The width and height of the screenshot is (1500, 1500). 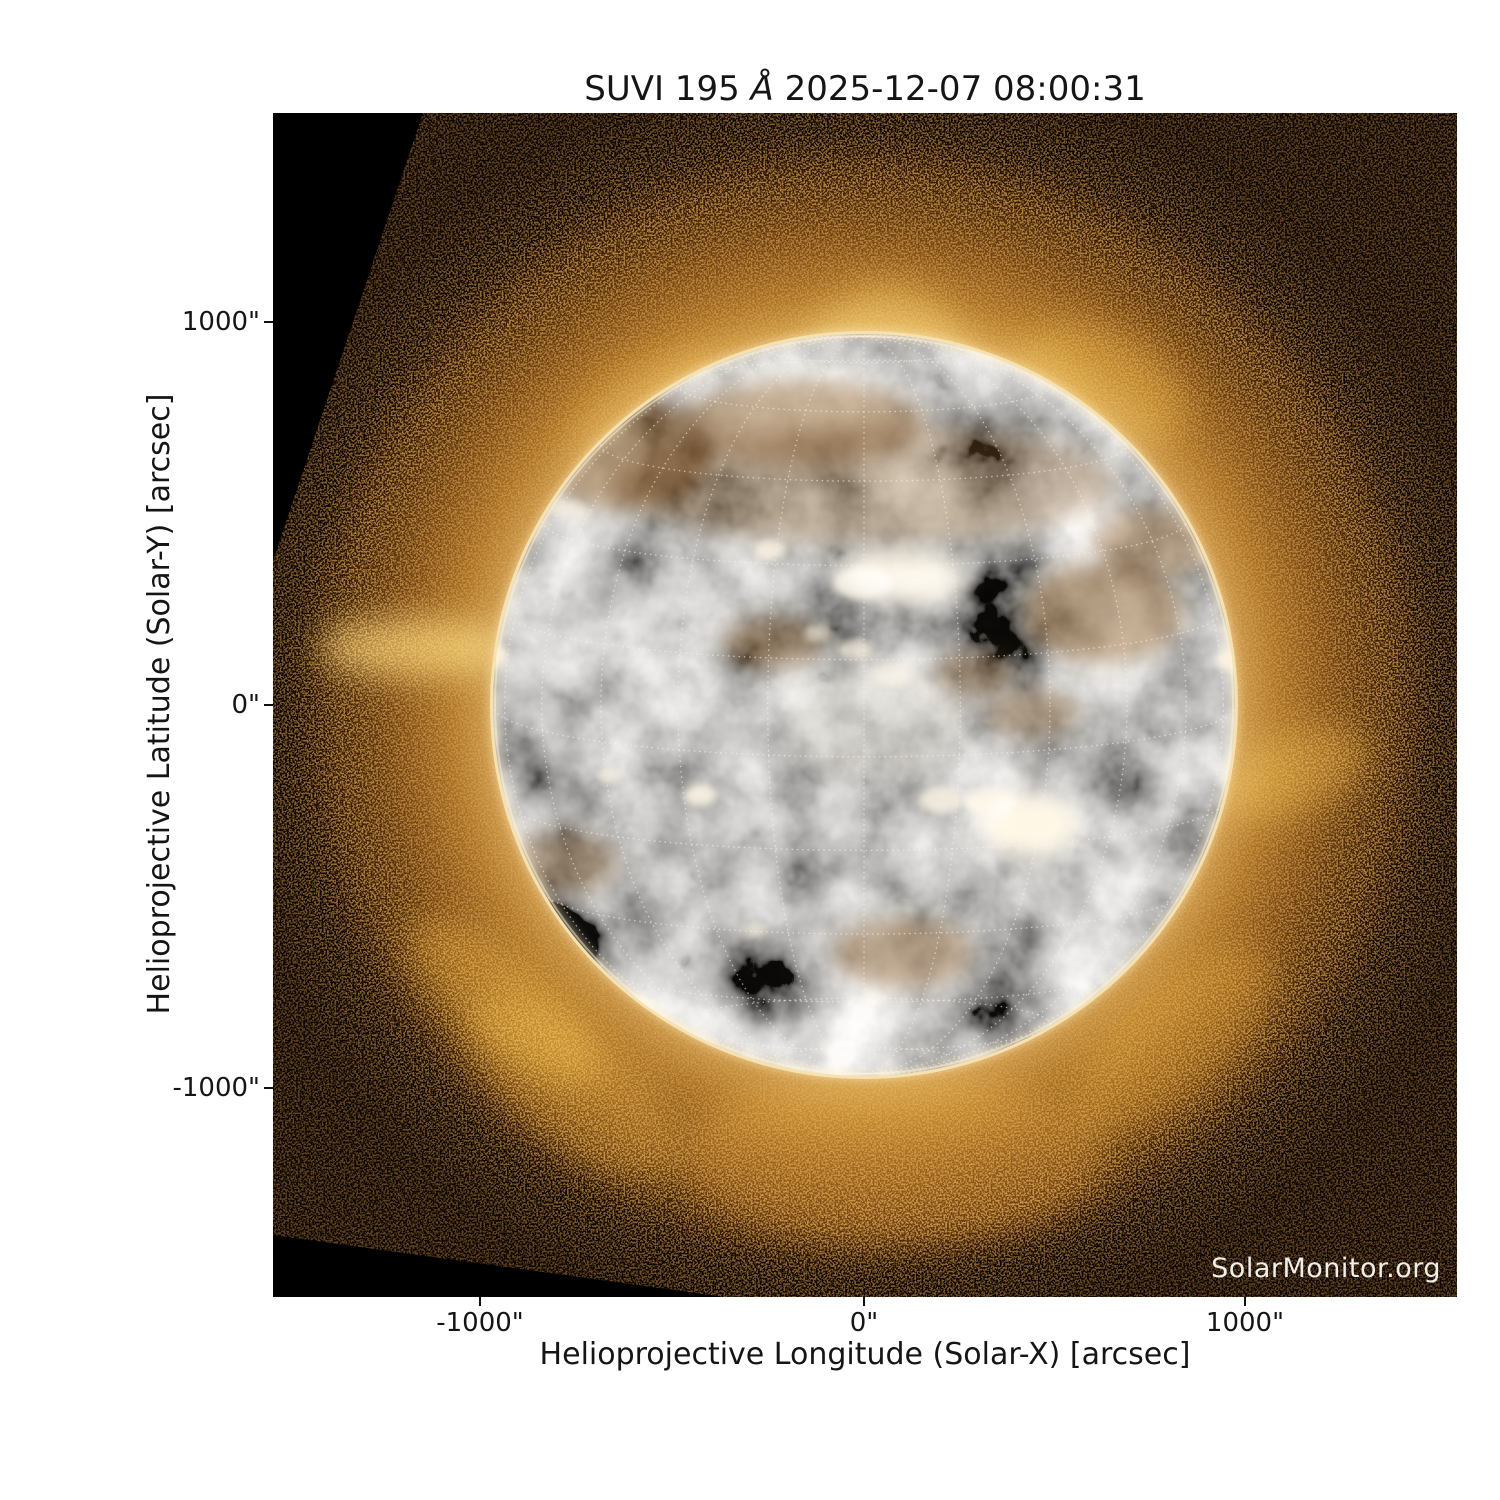 I want to click on active-regions, so click(x=864, y=719).